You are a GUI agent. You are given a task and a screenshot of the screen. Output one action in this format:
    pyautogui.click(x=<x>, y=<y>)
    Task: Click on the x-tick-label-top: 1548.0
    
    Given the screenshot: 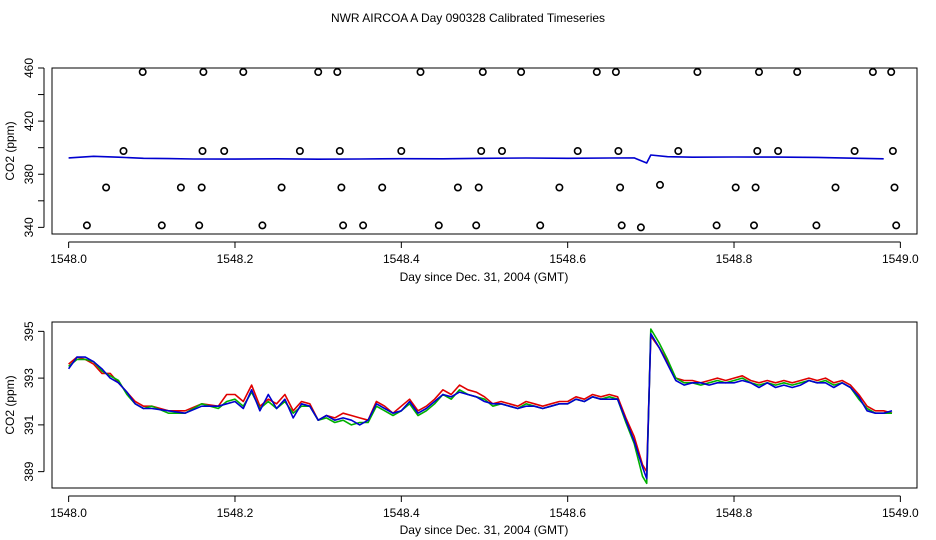 What is the action you would take?
    pyautogui.click(x=68, y=259)
    